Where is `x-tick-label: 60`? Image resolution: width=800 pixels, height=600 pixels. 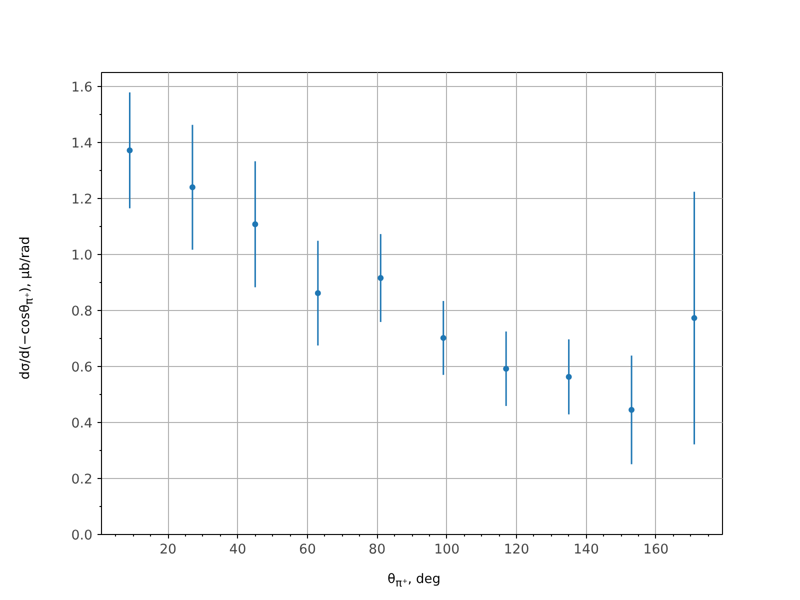
x-tick-label: 60 is located at coordinates (307, 550).